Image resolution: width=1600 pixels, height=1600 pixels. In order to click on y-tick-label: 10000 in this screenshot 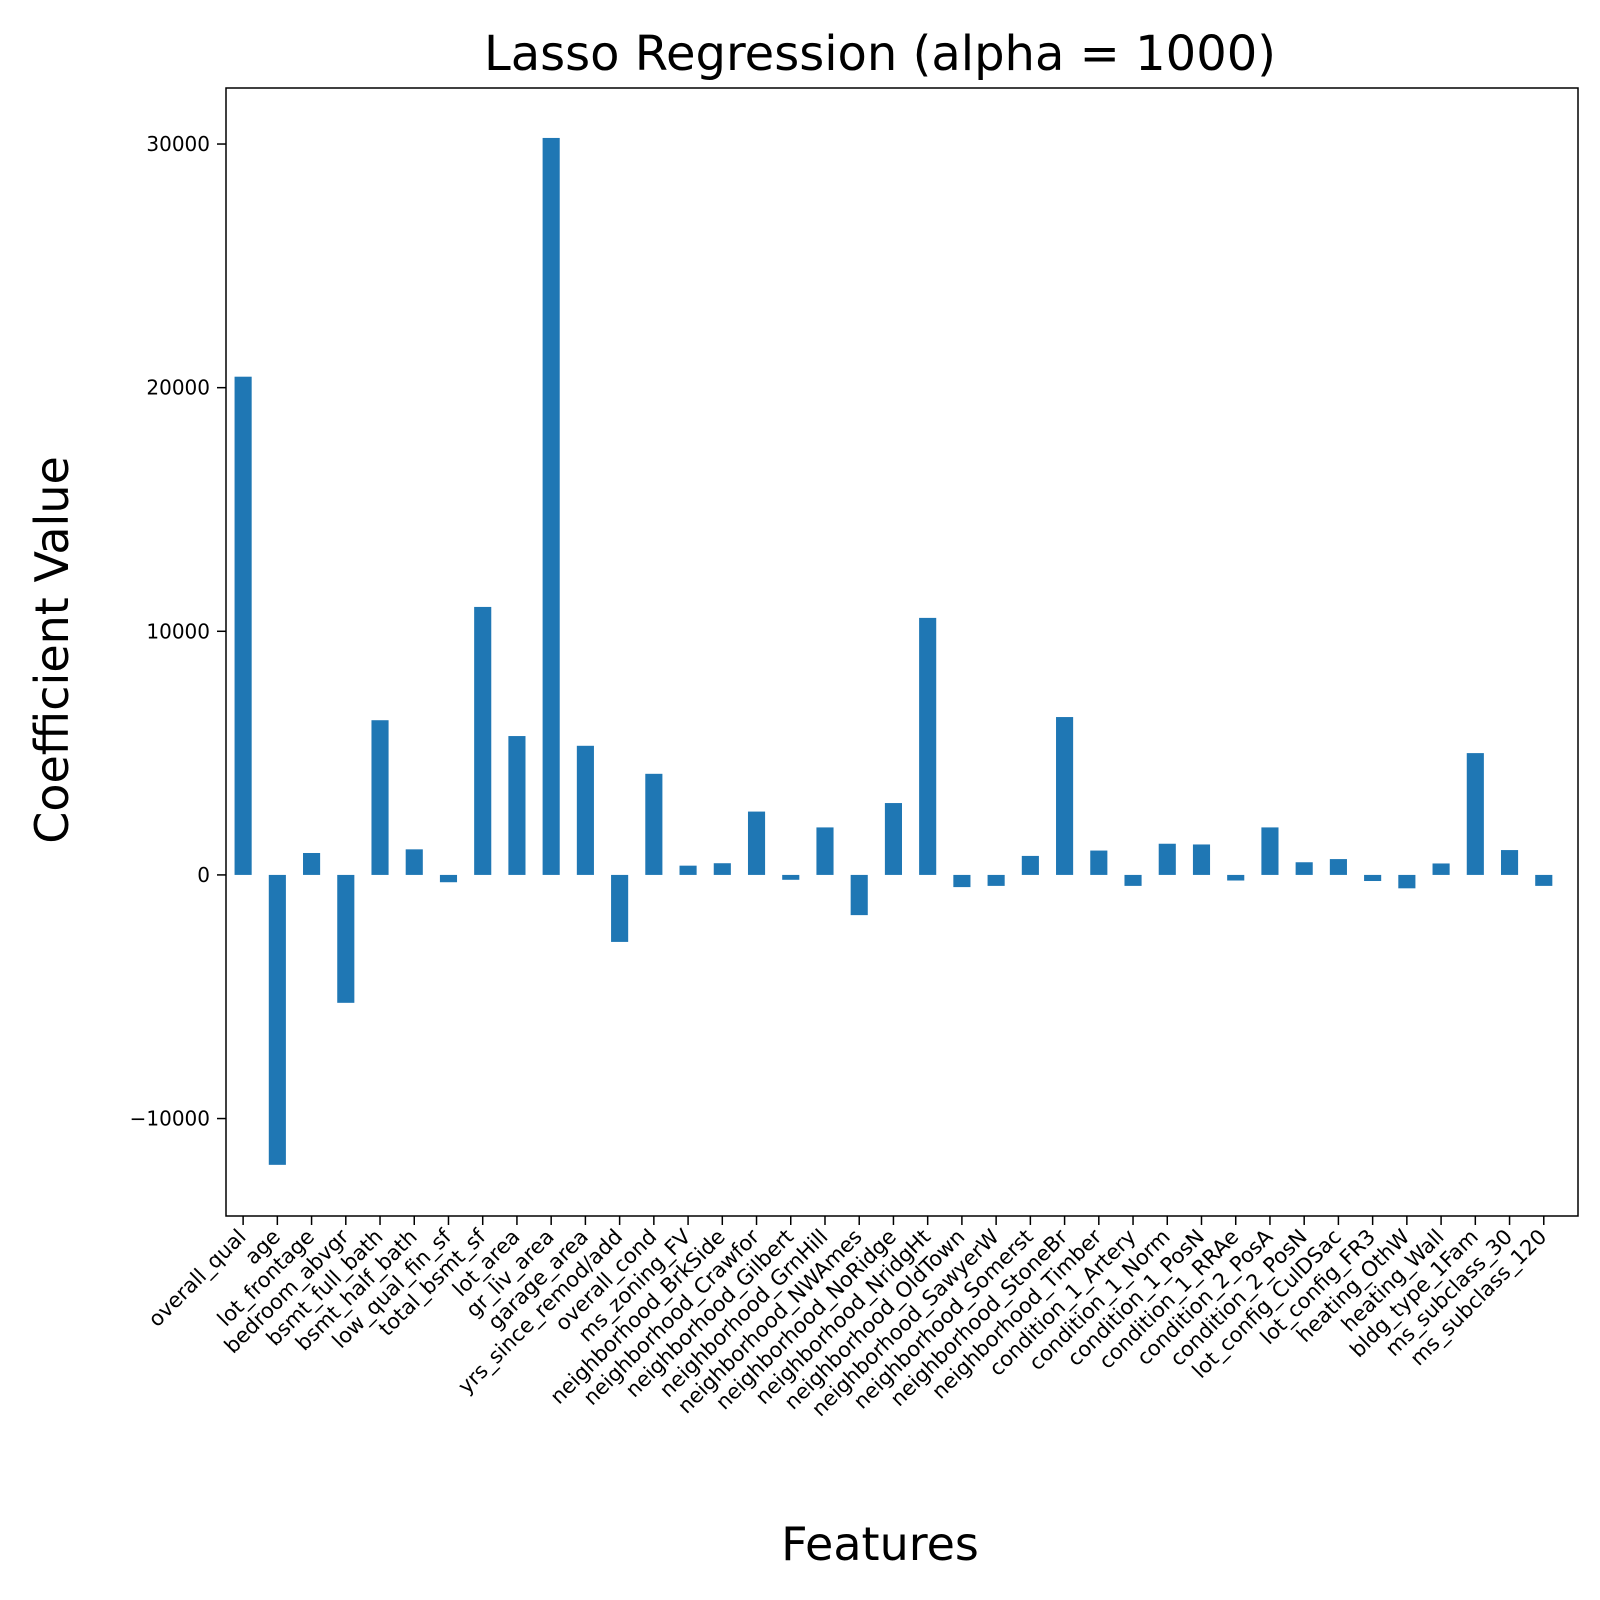, I will do `click(178, 631)`.